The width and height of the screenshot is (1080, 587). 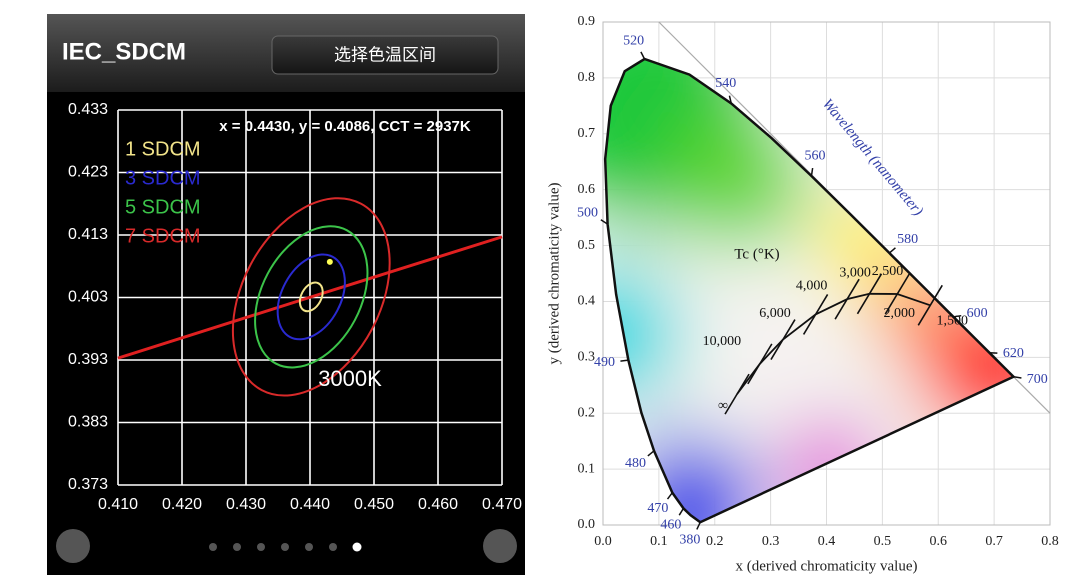 What do you see at coordinates (814, 155) in the screenshot?
I see `wavelength-label: 560` at bounding box center [814, 155].